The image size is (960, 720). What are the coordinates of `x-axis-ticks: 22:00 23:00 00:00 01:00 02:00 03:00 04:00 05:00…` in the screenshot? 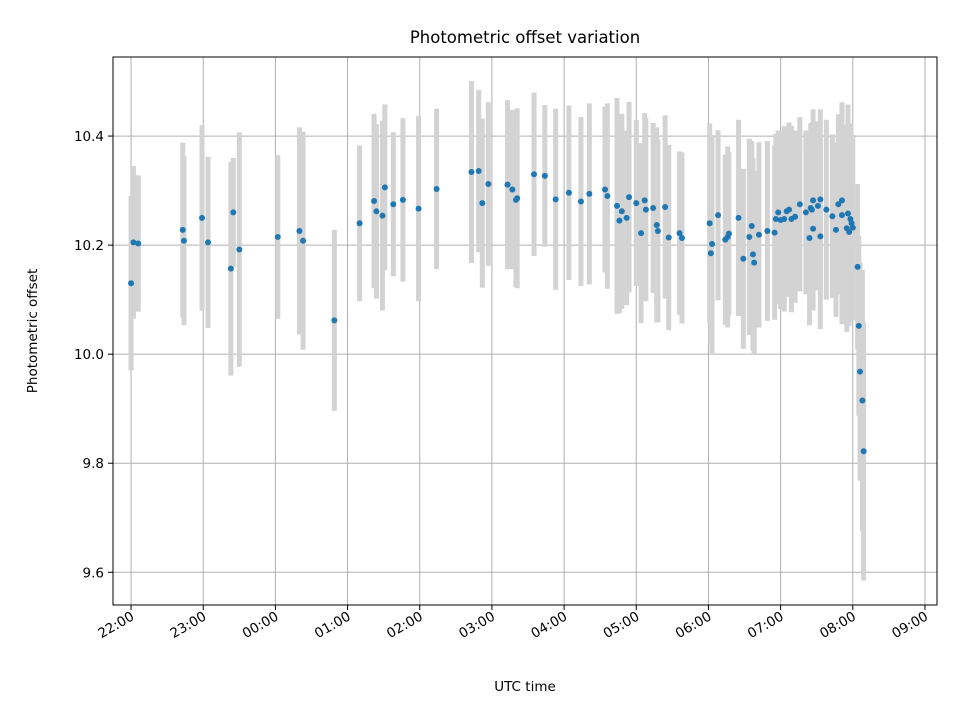 It's located at (513, 623).